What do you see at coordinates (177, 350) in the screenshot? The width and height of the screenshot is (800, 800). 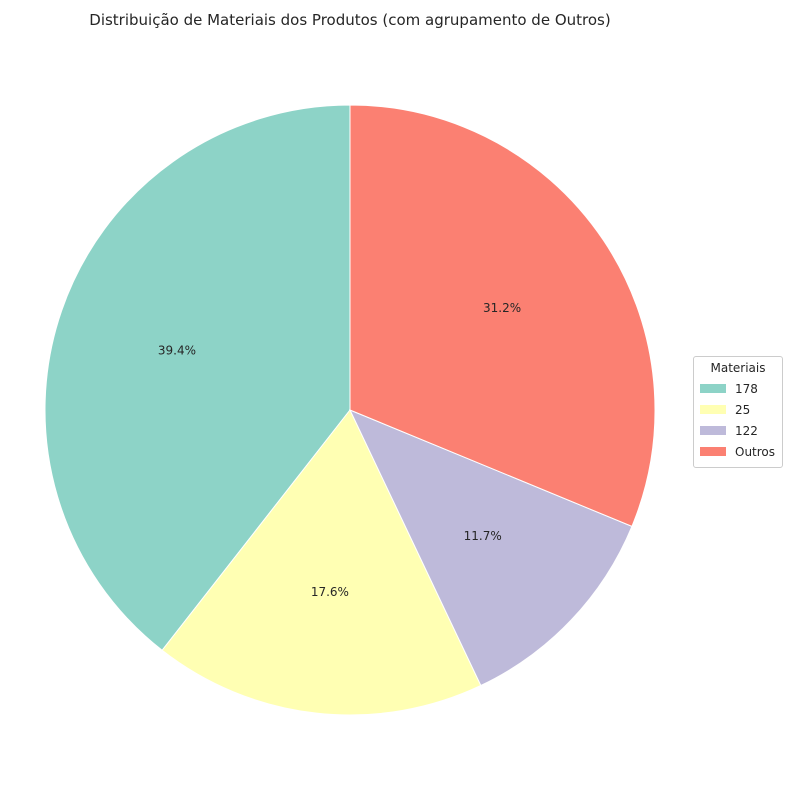 I see `slice-percent-label: 39.4%` at bounding box center [177, 350].